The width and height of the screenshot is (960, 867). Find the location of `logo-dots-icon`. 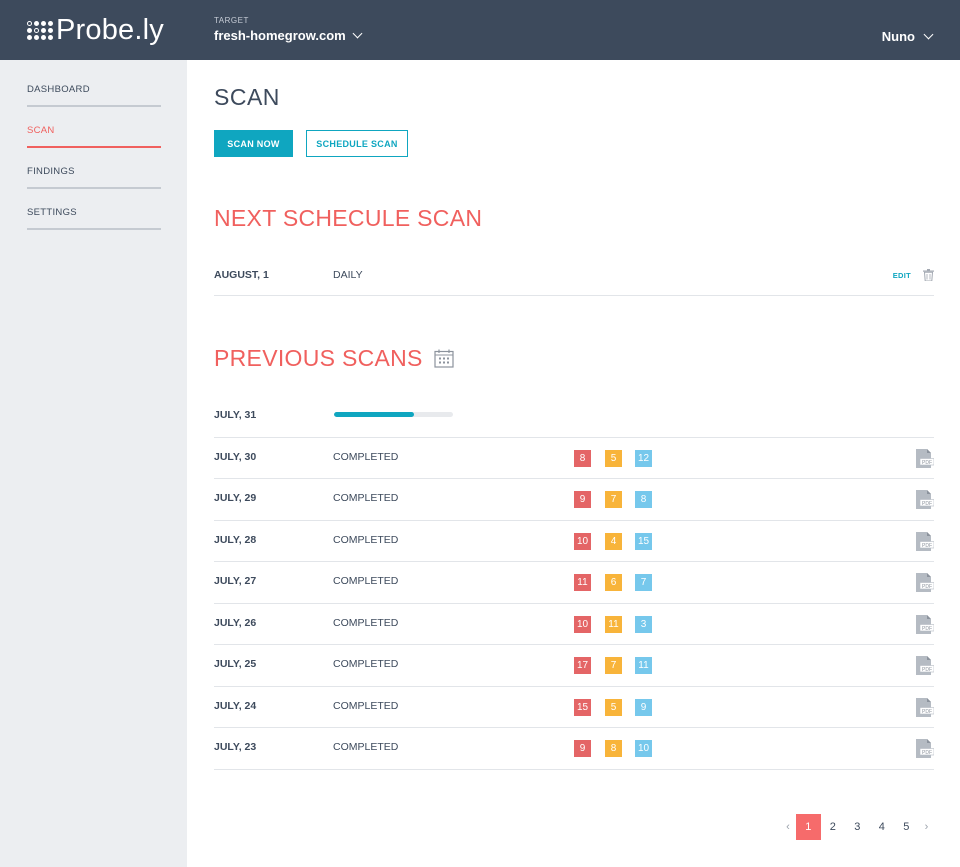

logo-dots-icon is located at coordinates (40, 30).